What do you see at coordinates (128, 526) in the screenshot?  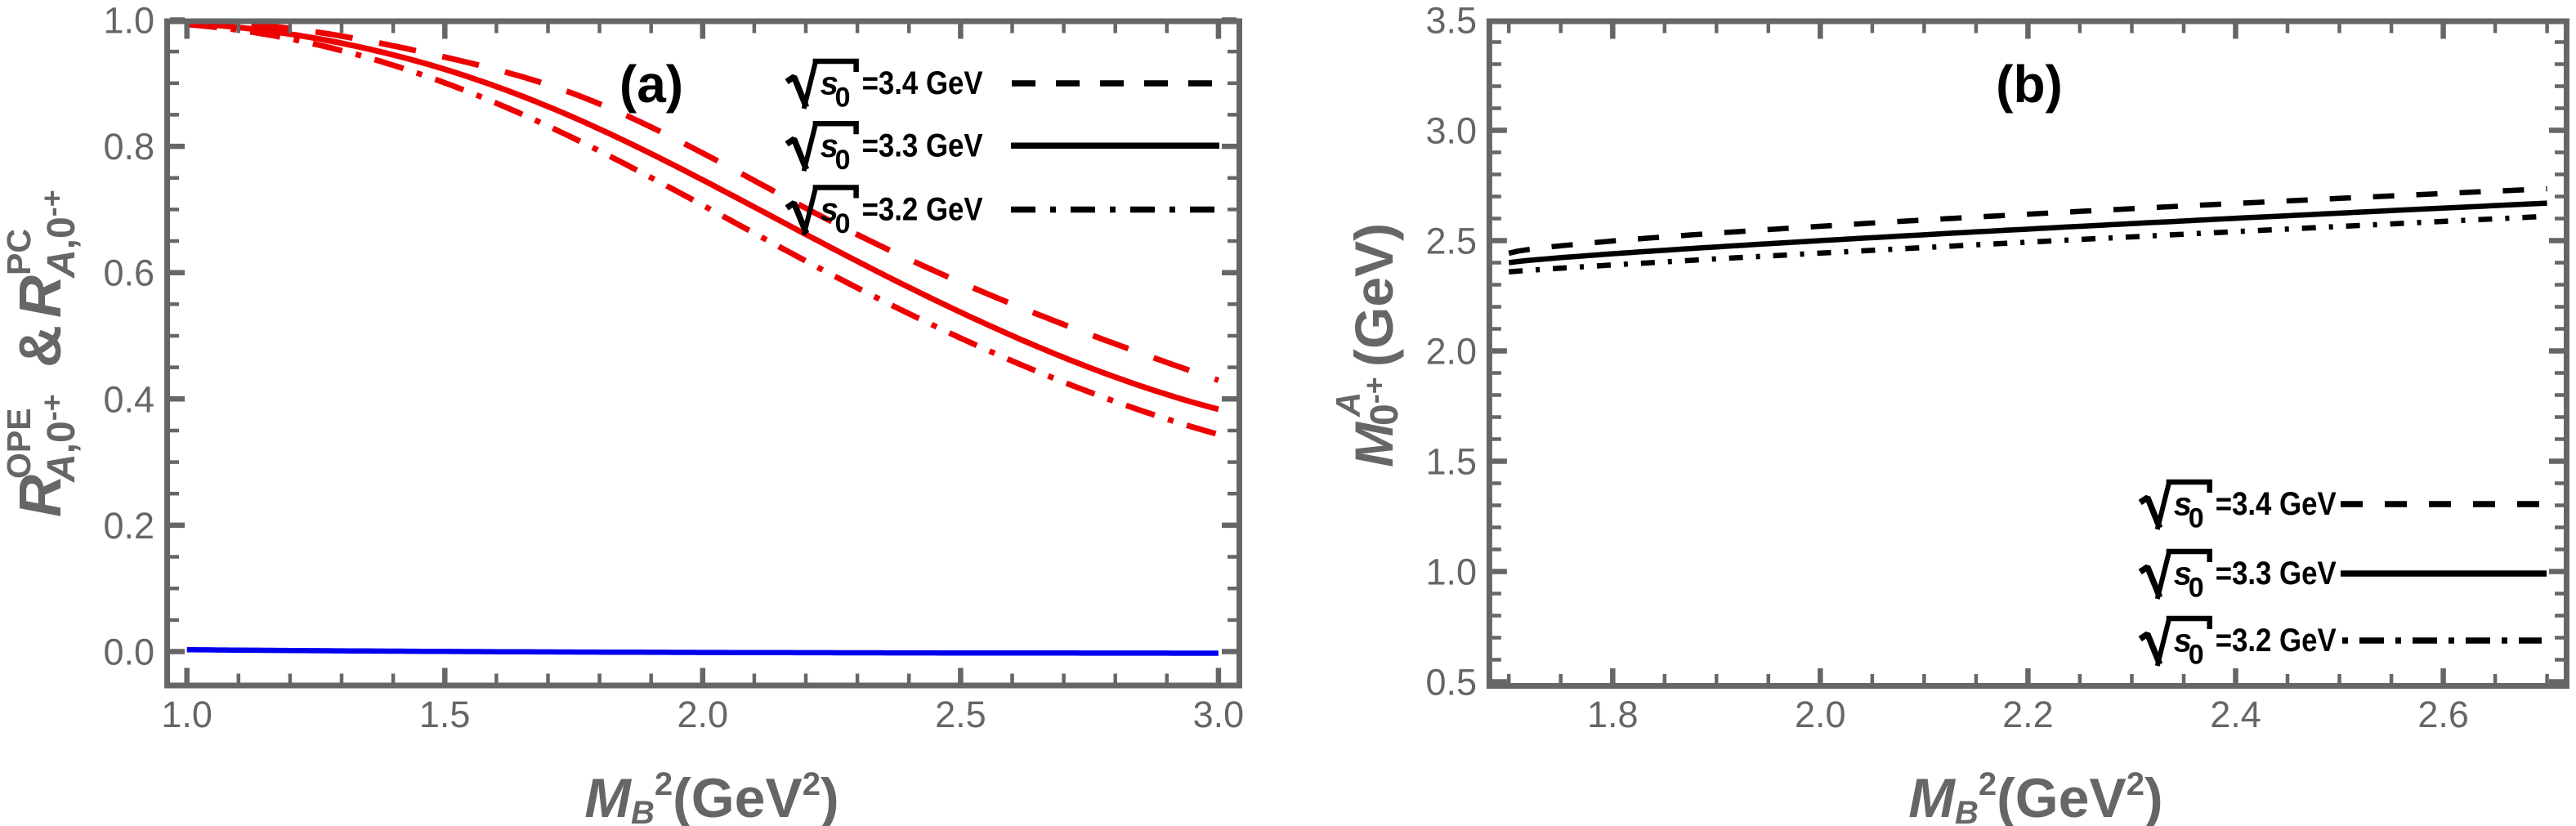 I see `svg-text: 0.2` at bounding box center [128, 526].